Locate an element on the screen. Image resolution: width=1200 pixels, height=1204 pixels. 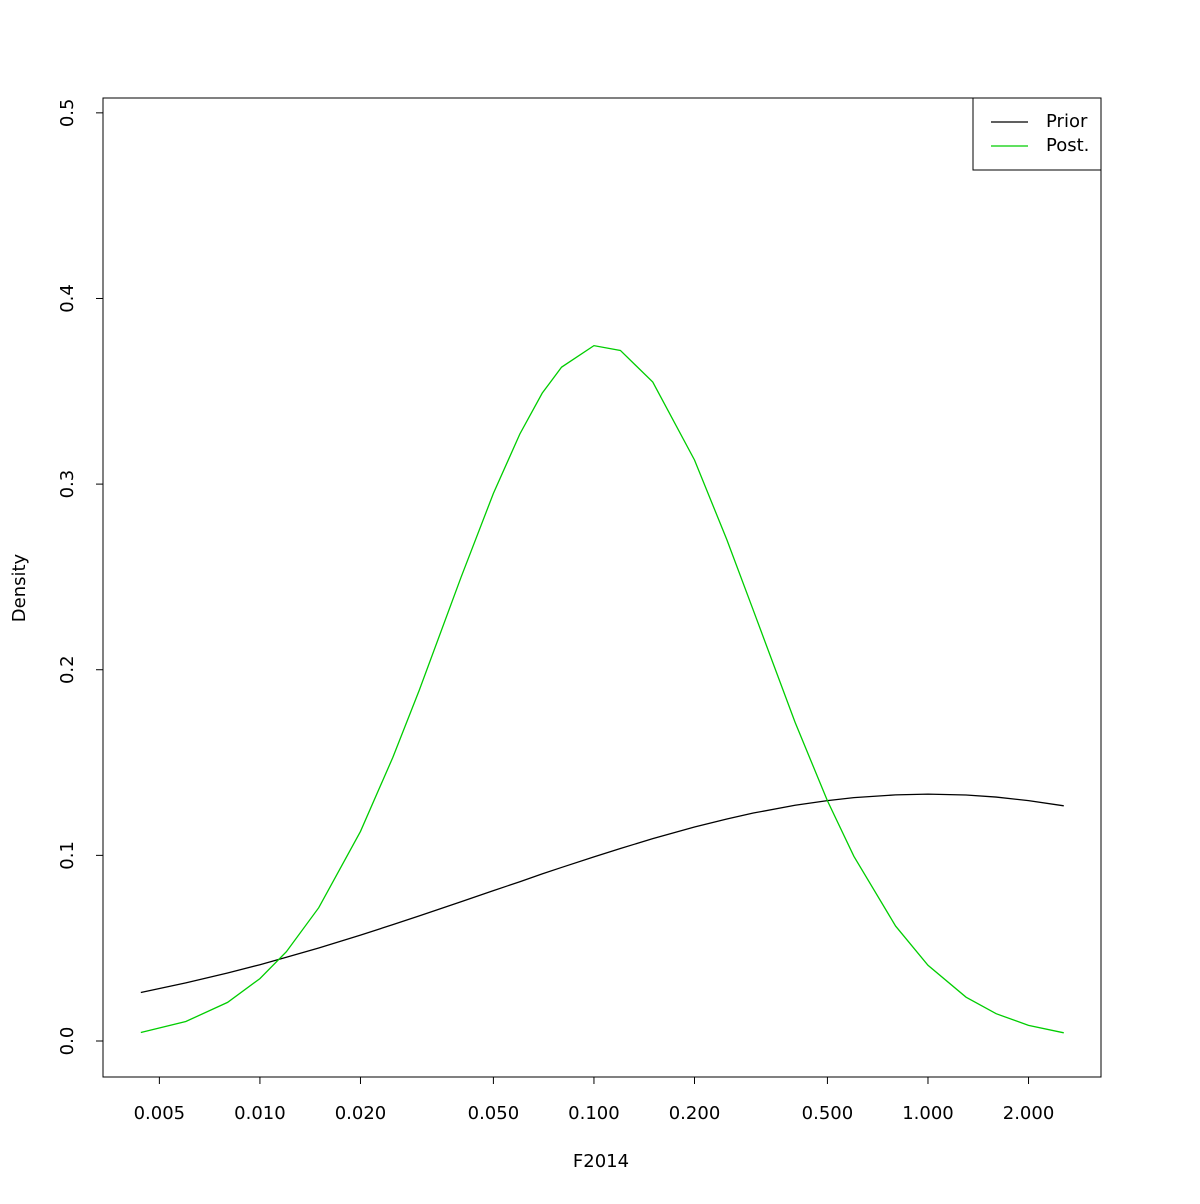
x-tick-label: 1.000 is located at coordinates (928, 1113).